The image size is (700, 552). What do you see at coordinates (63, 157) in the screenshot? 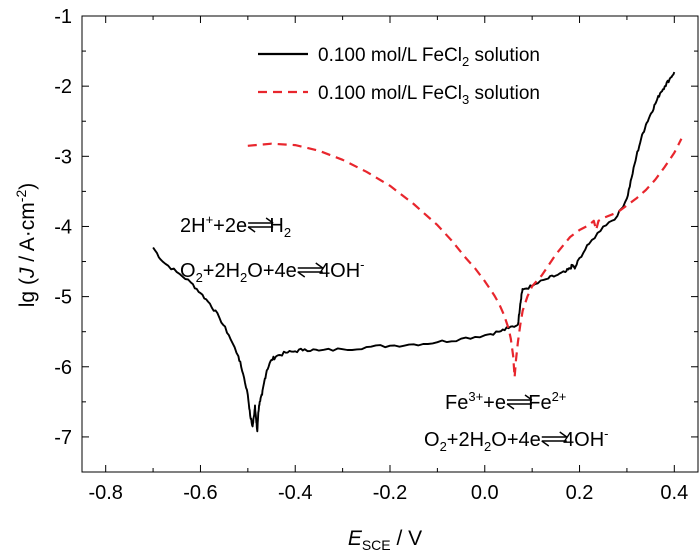
I see `y-tick-label: -3` at bounding box center [63, 157].